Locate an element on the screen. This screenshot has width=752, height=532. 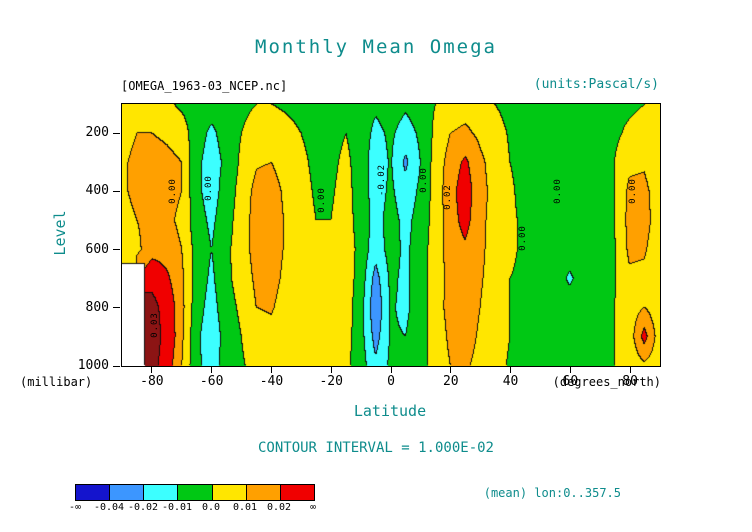
y-tick-label: 600 is located at coordinates (97, 249).